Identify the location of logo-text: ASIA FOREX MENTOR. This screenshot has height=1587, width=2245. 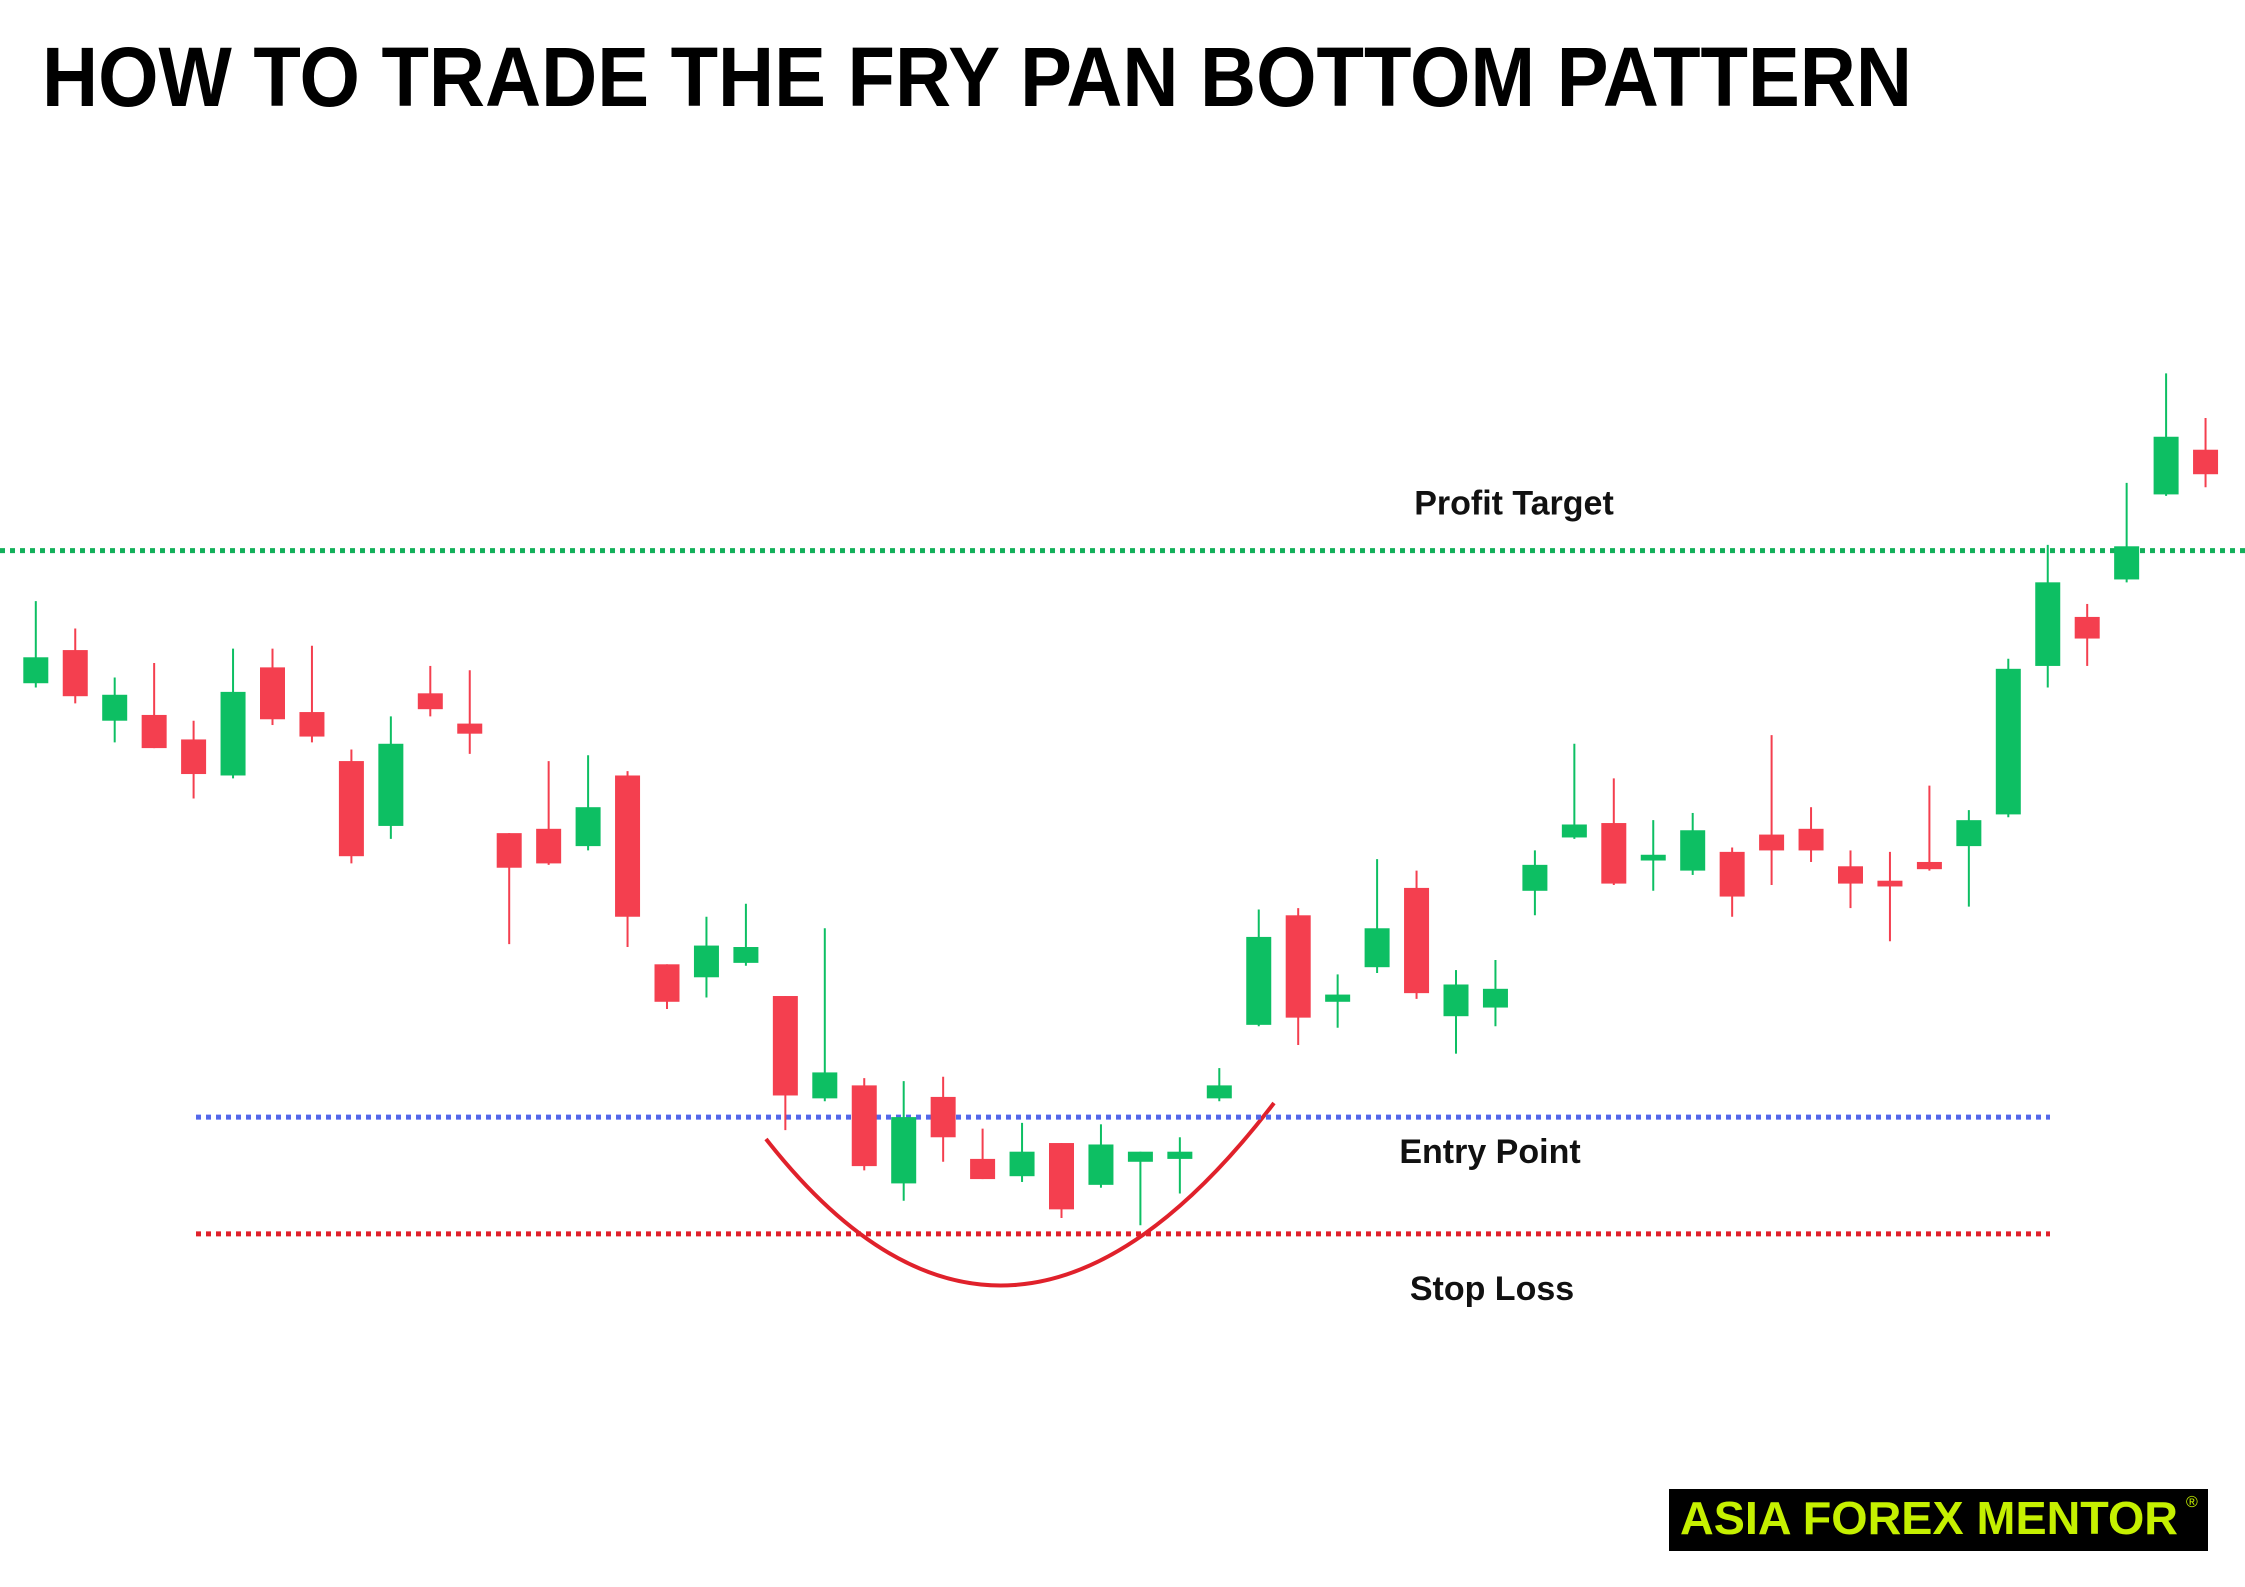
(1929, 1518).